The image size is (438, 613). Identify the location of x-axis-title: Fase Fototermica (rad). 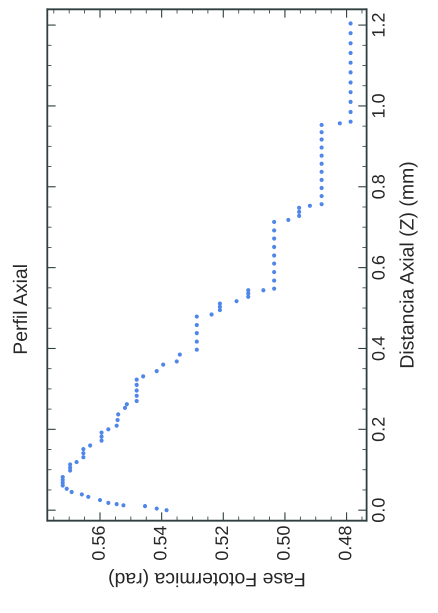
(206, 578).